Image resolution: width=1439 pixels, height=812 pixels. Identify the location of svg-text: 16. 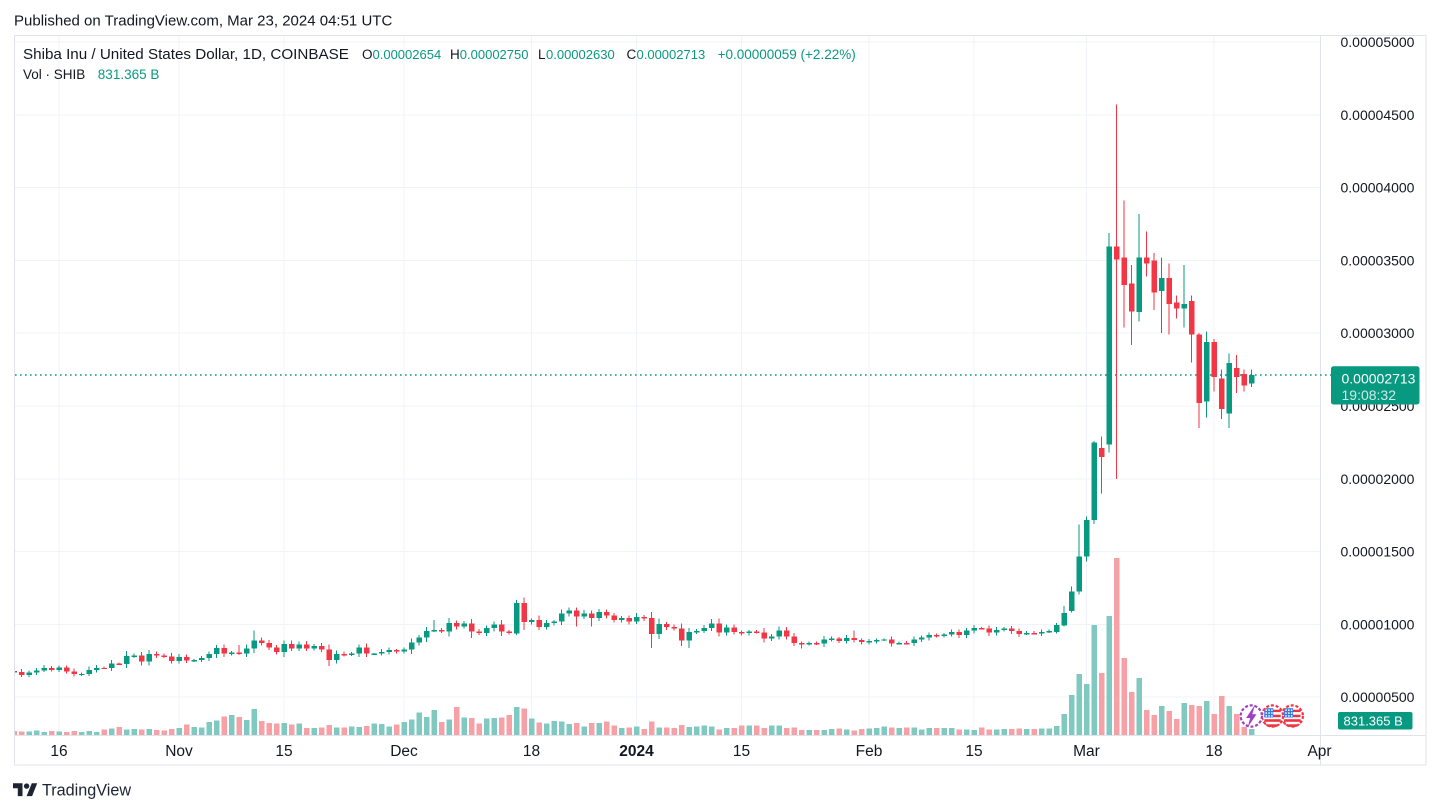
(58, 751).